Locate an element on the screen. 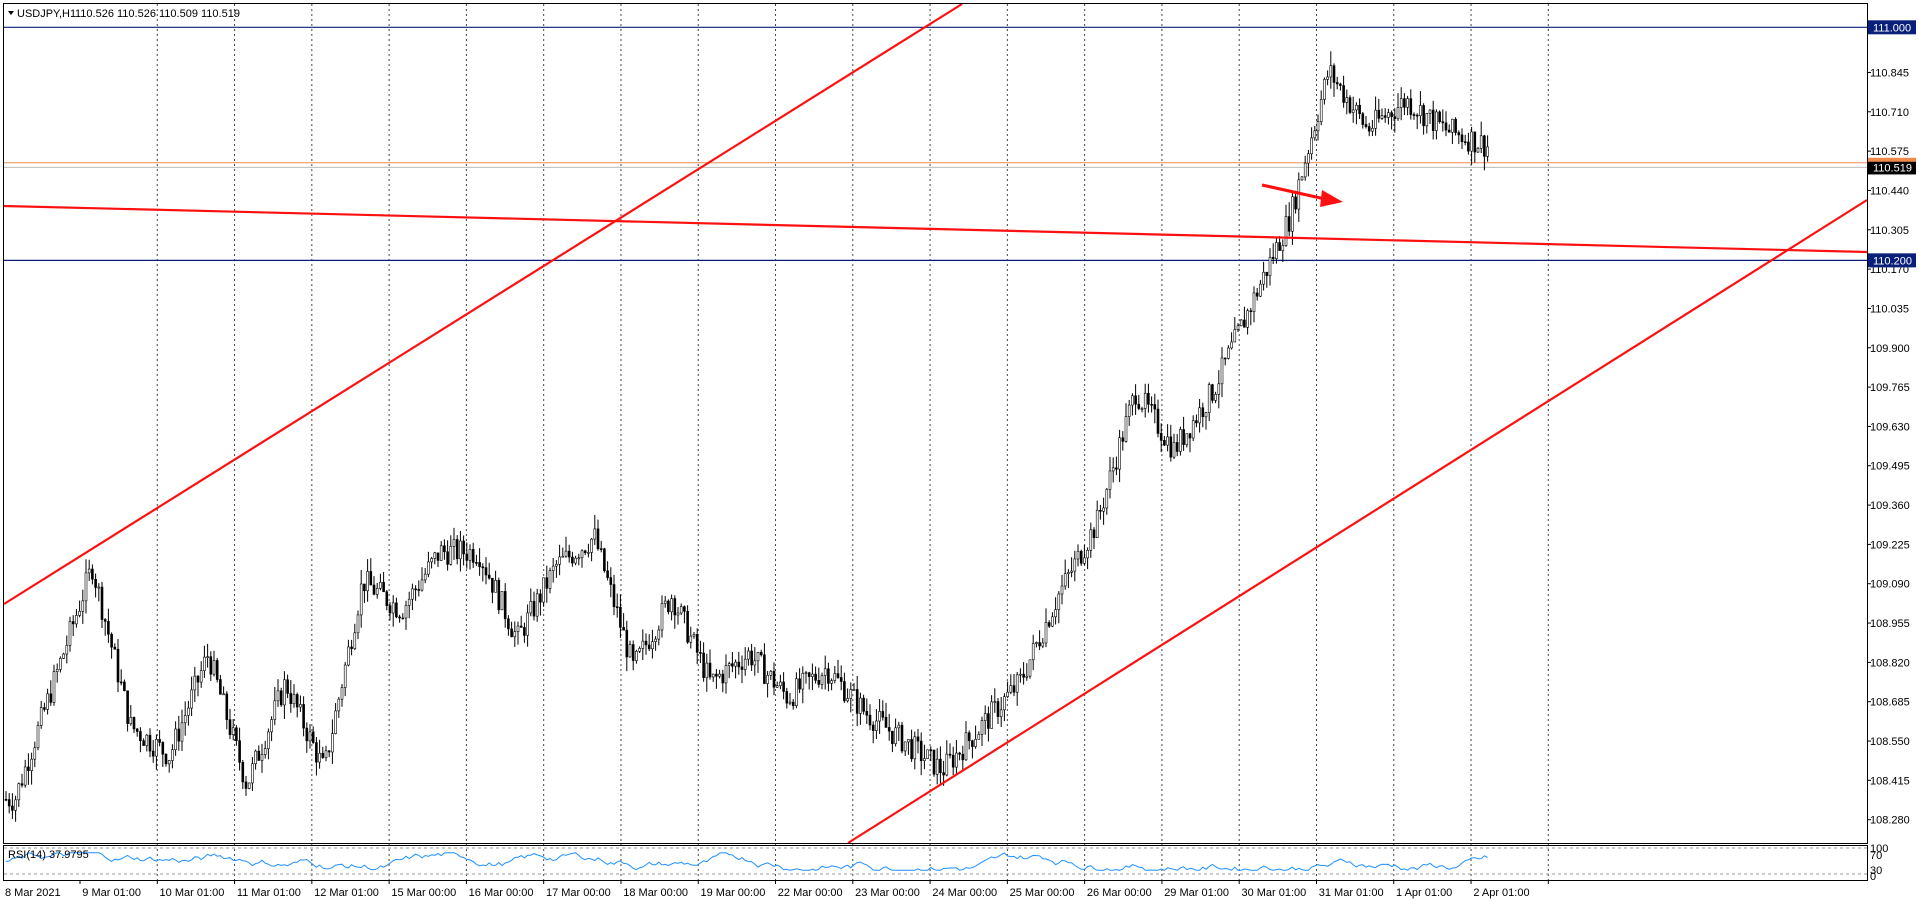 This screenshot has height=901, width=1919. x-tick-label: 15 Mar 00:00 is located at coordinates (423, 893).